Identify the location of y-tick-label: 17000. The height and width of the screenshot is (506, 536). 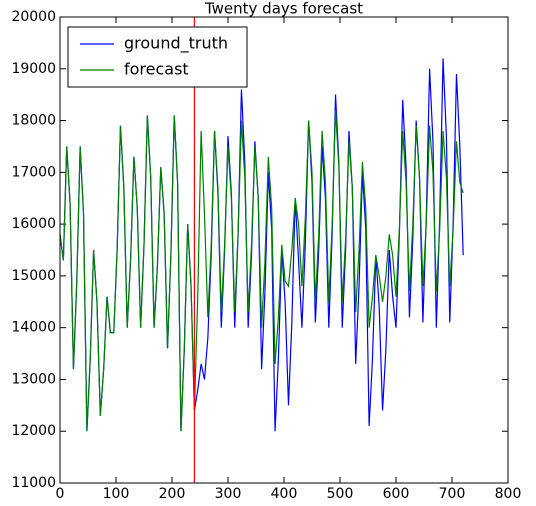
(33, 172).